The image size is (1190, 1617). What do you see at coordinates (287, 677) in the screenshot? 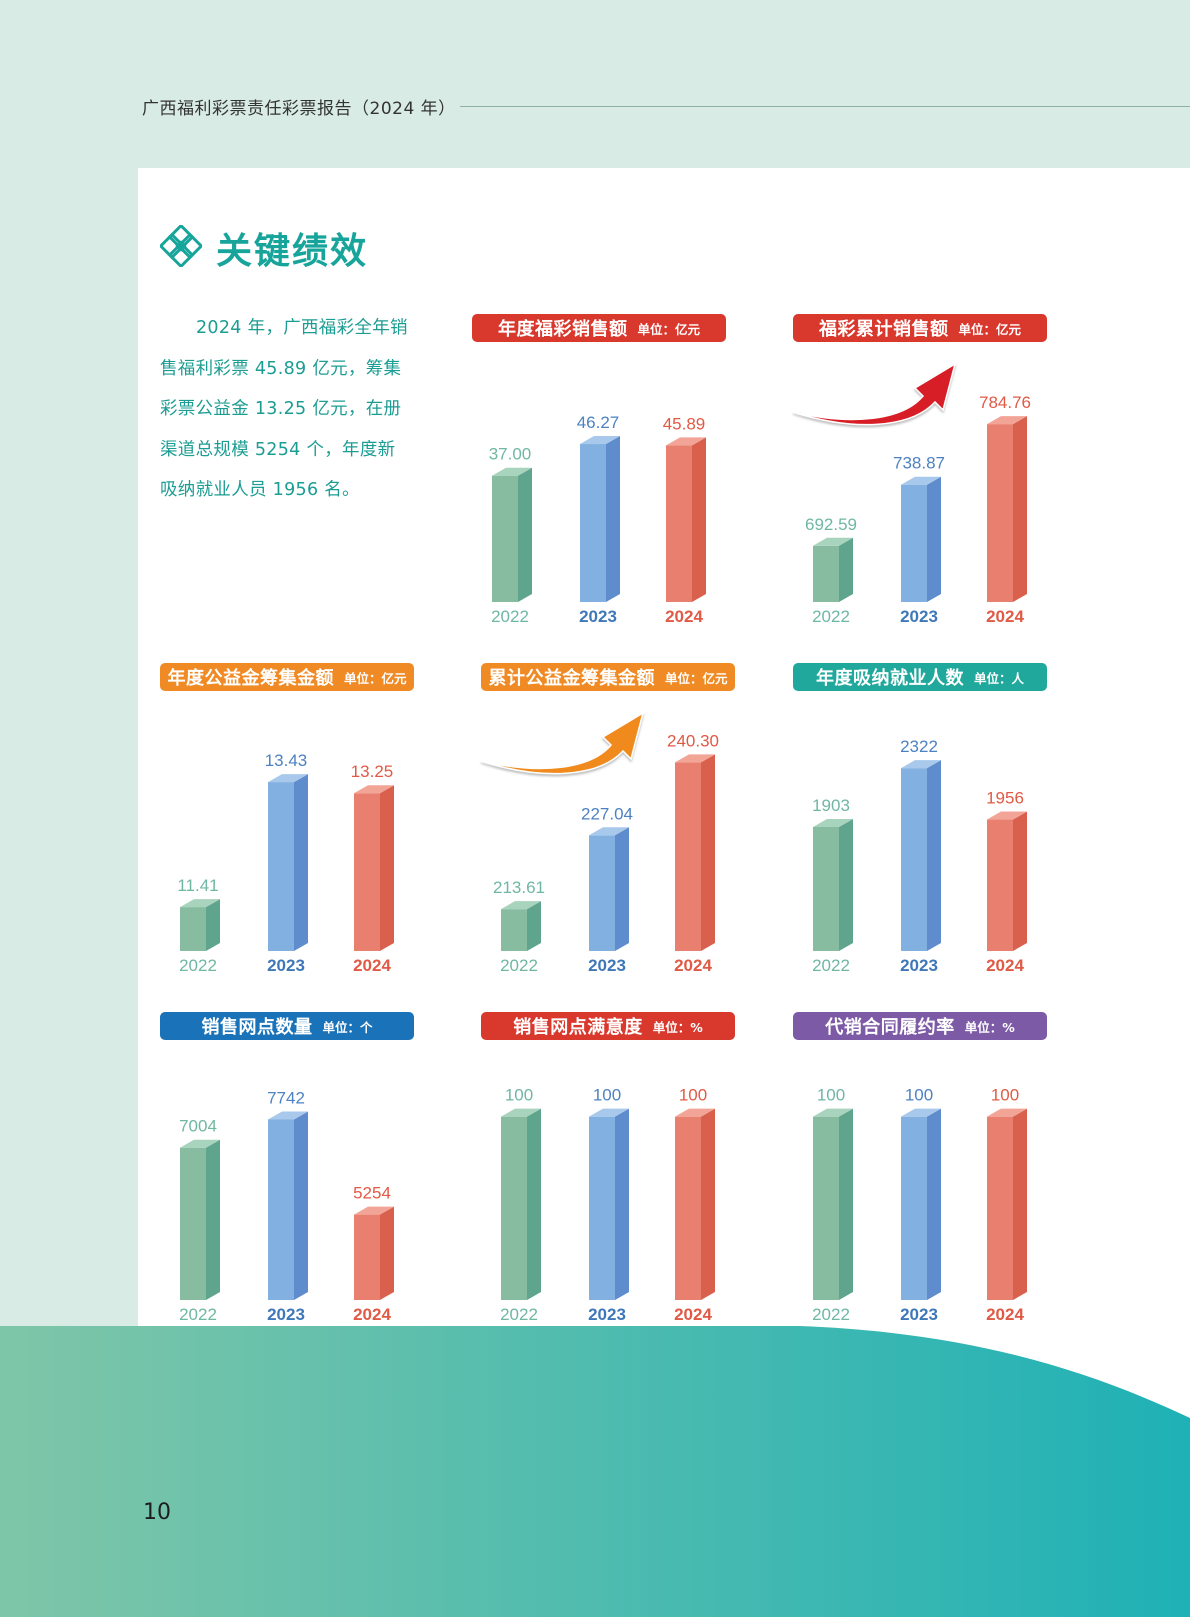
I see `chart-header: 年度公益金筹集金额 单位：亿元` at bounding box center [287, 677].